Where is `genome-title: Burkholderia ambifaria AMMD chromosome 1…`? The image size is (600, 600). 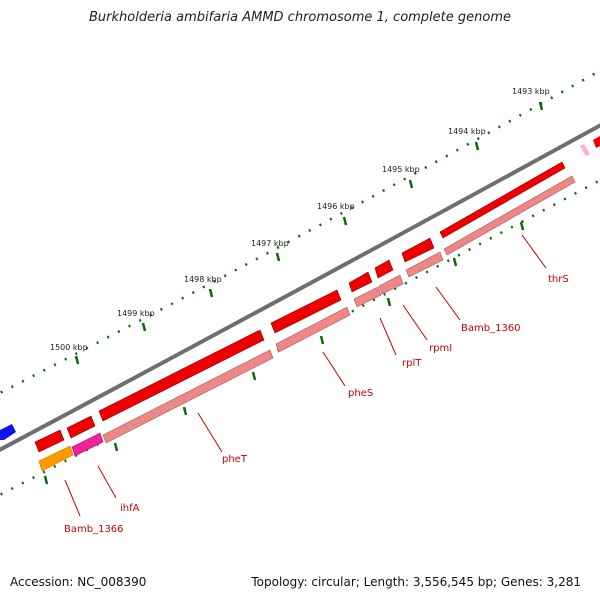
genome-title: Burkholderia ambifaria AMMD chromosome 1… is located at coordinates (300, 17).